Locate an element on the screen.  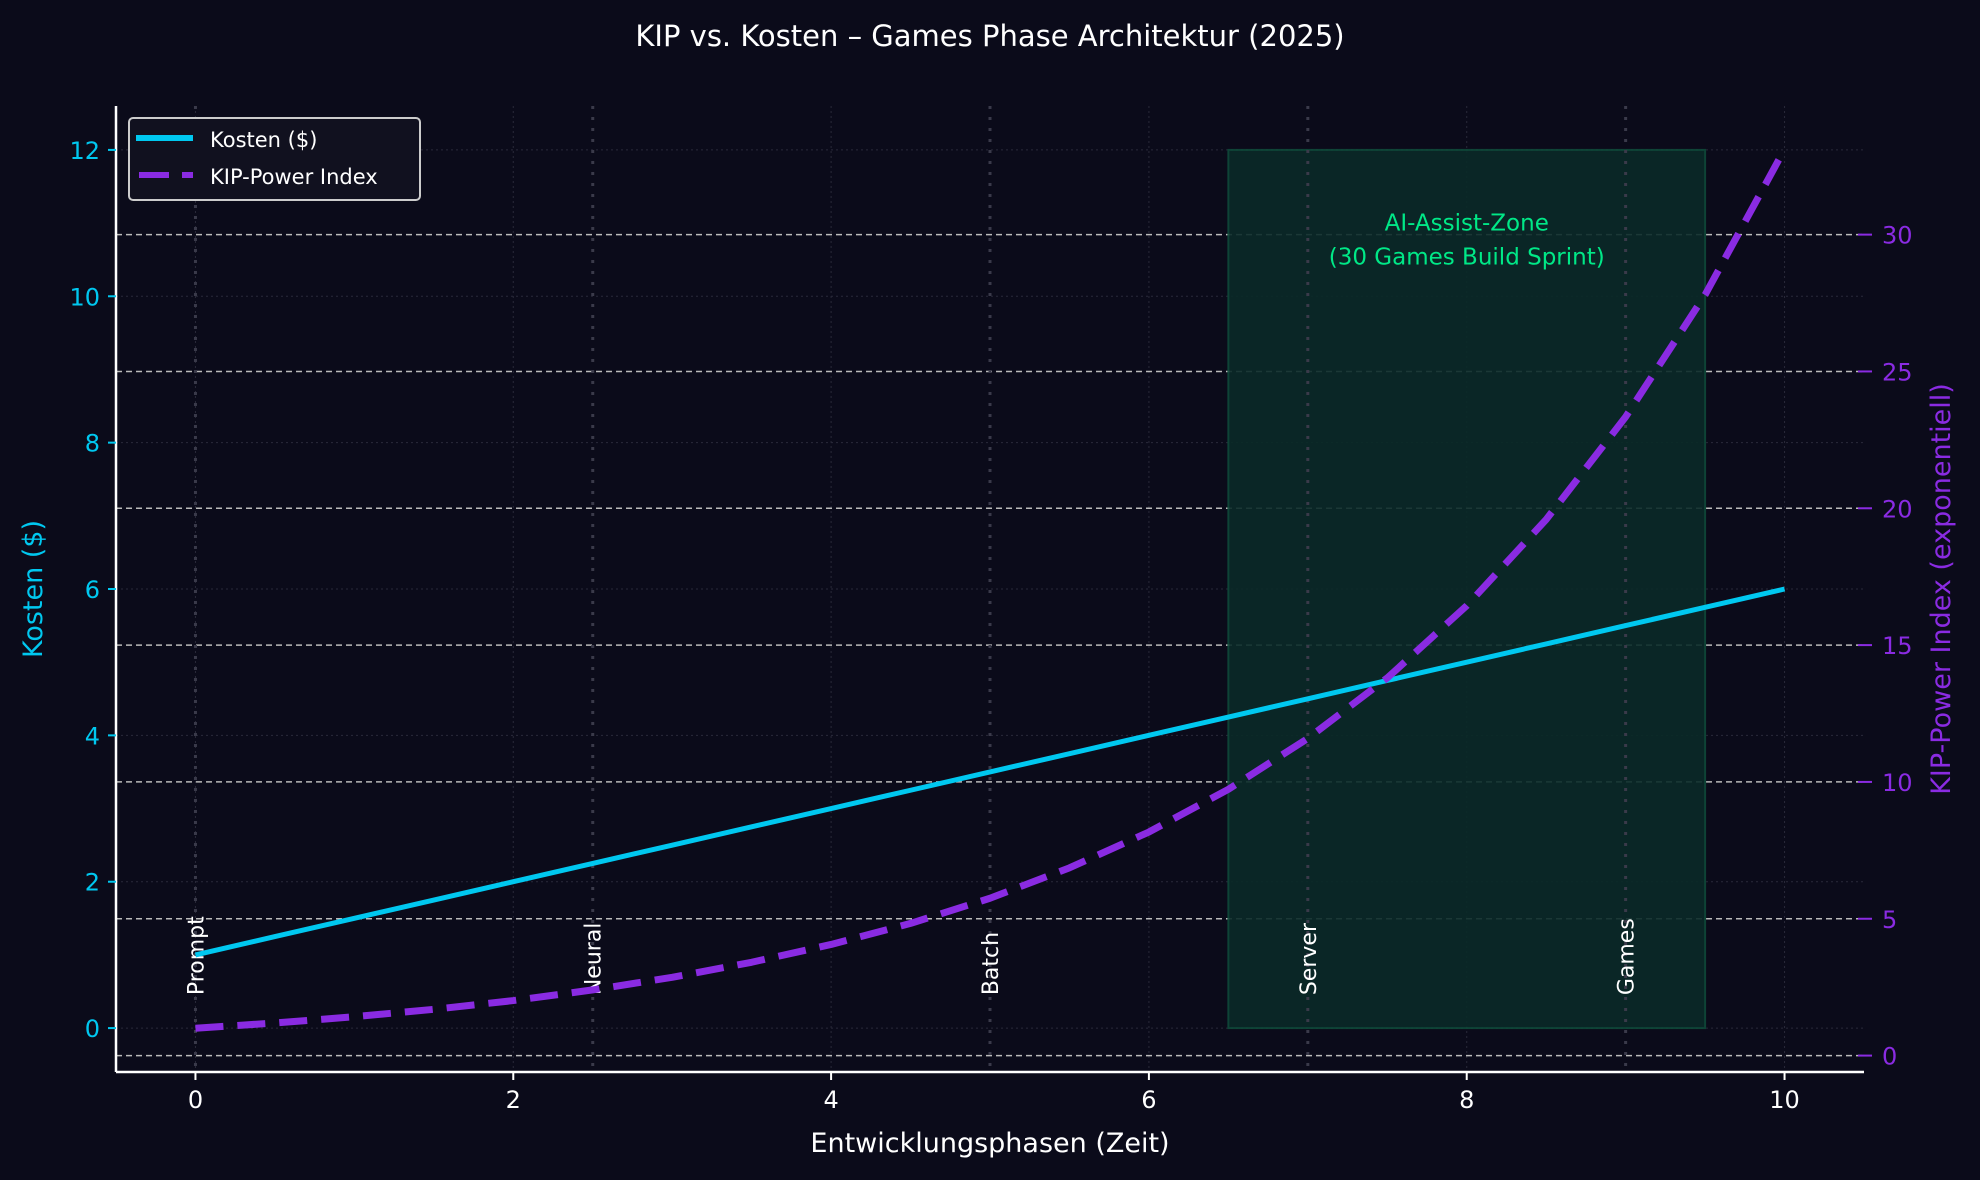
phase-label: Batch is located at coordinates (991, 963).